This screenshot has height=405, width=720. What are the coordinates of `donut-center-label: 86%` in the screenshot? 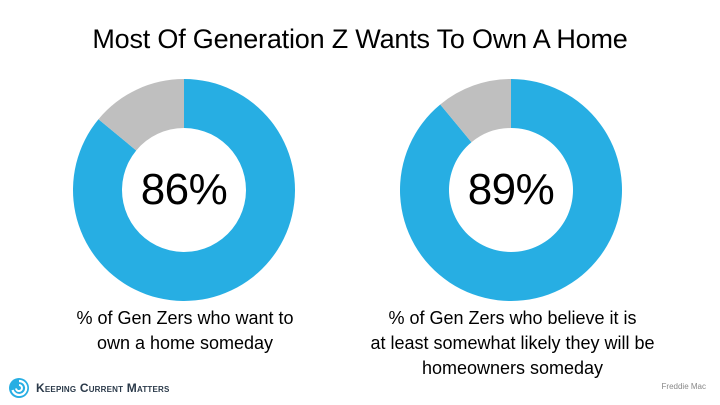 It's located at (184, 189).